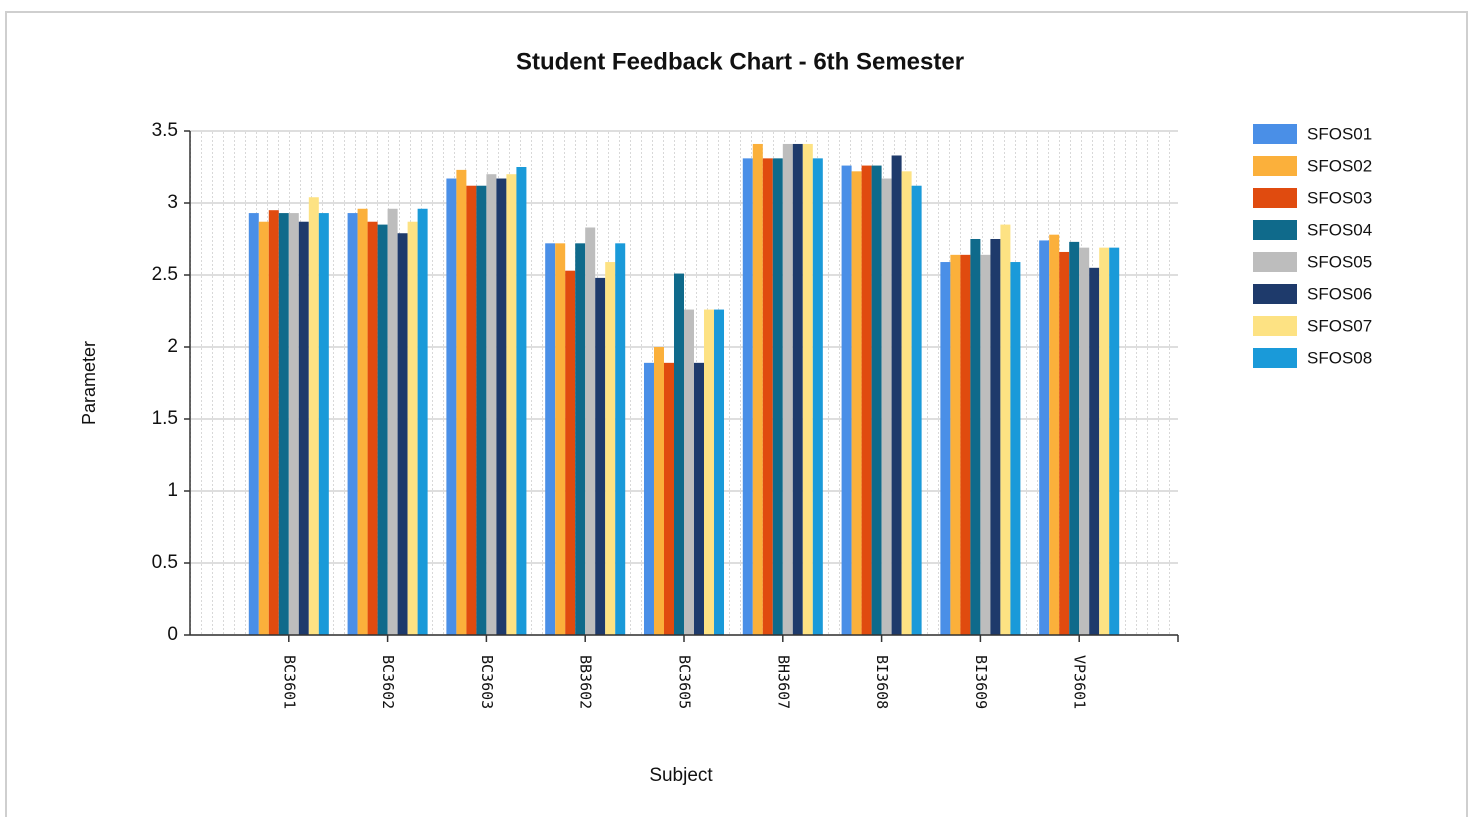 This screenshot has height=817, width=1468. I want to click on x-tick-label: BC3603, so click(487, 682).